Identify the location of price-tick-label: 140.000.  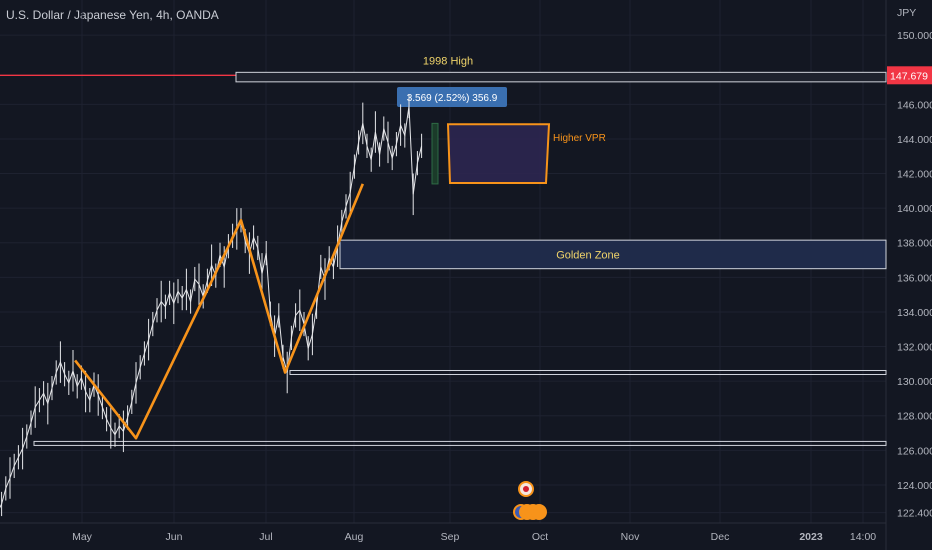
(914, 209).